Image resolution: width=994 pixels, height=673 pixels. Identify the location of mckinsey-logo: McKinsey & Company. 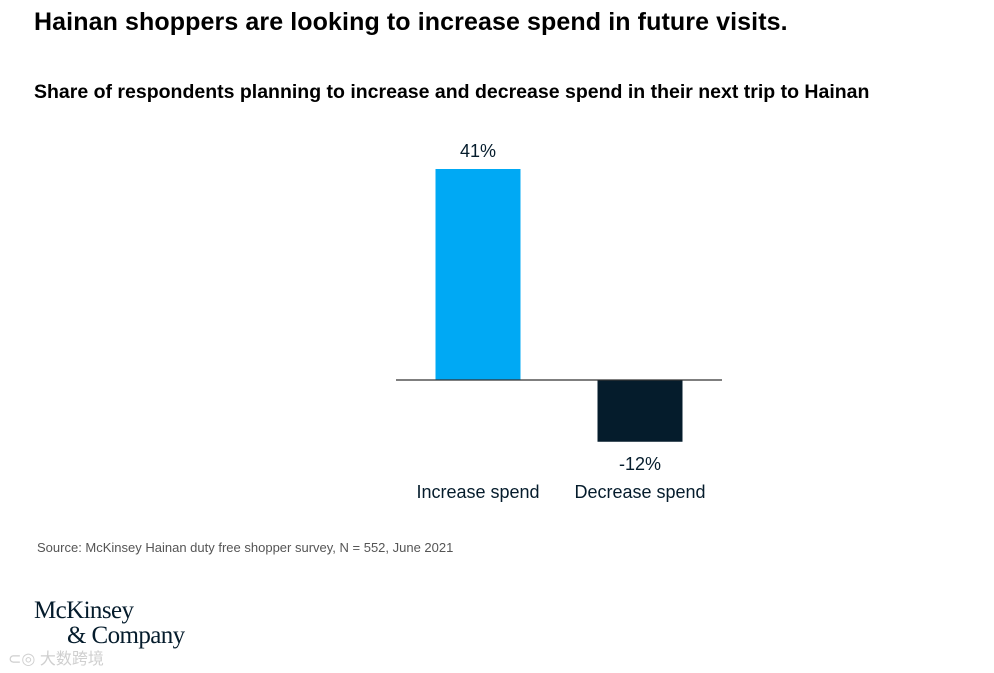
(109, 623).